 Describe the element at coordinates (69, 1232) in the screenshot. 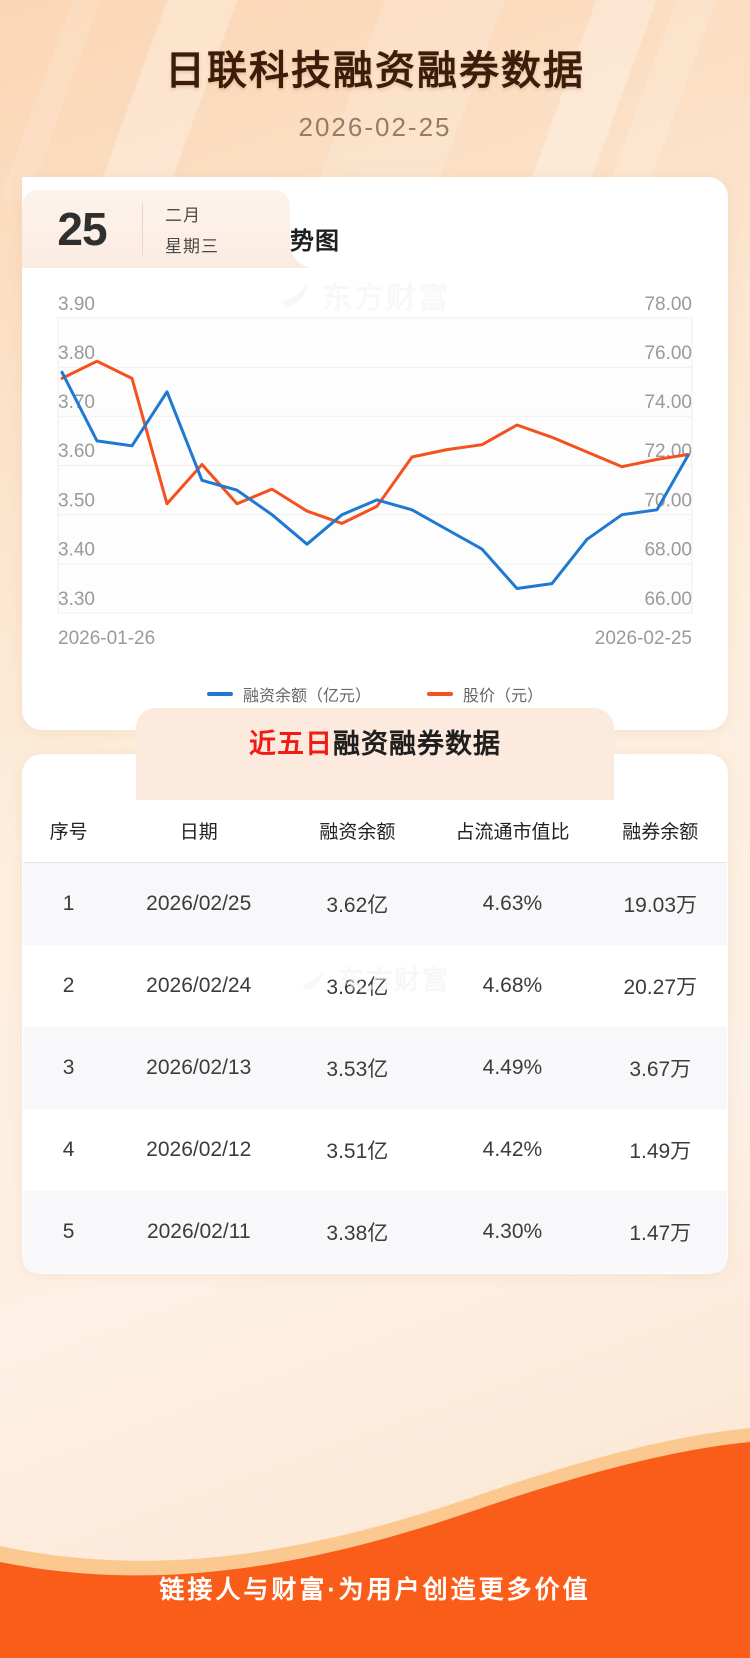

I see `cell-index: 5` at that location.